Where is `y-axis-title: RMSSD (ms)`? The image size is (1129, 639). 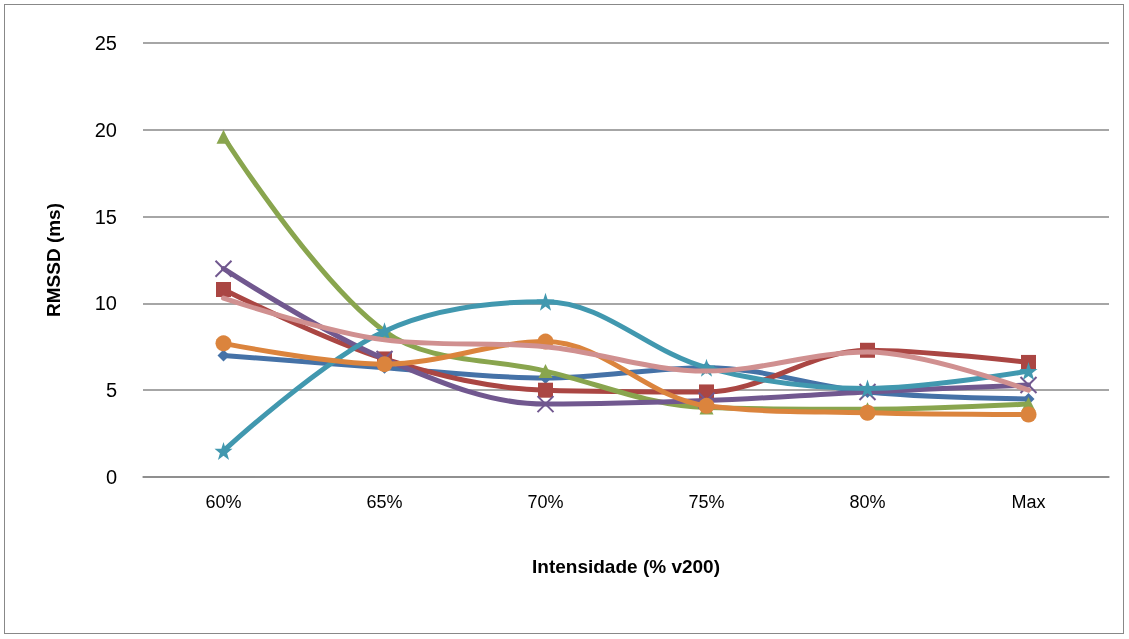
y-axis-title: RMSSD (ms) is located at coordinates (53, 260).